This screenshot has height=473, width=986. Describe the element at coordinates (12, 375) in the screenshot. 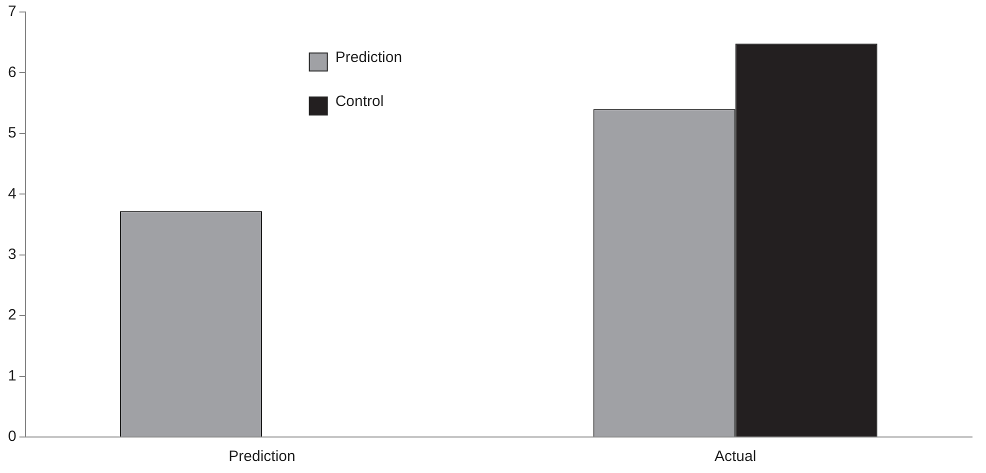

I see `y-tick-label: 1` at that location.